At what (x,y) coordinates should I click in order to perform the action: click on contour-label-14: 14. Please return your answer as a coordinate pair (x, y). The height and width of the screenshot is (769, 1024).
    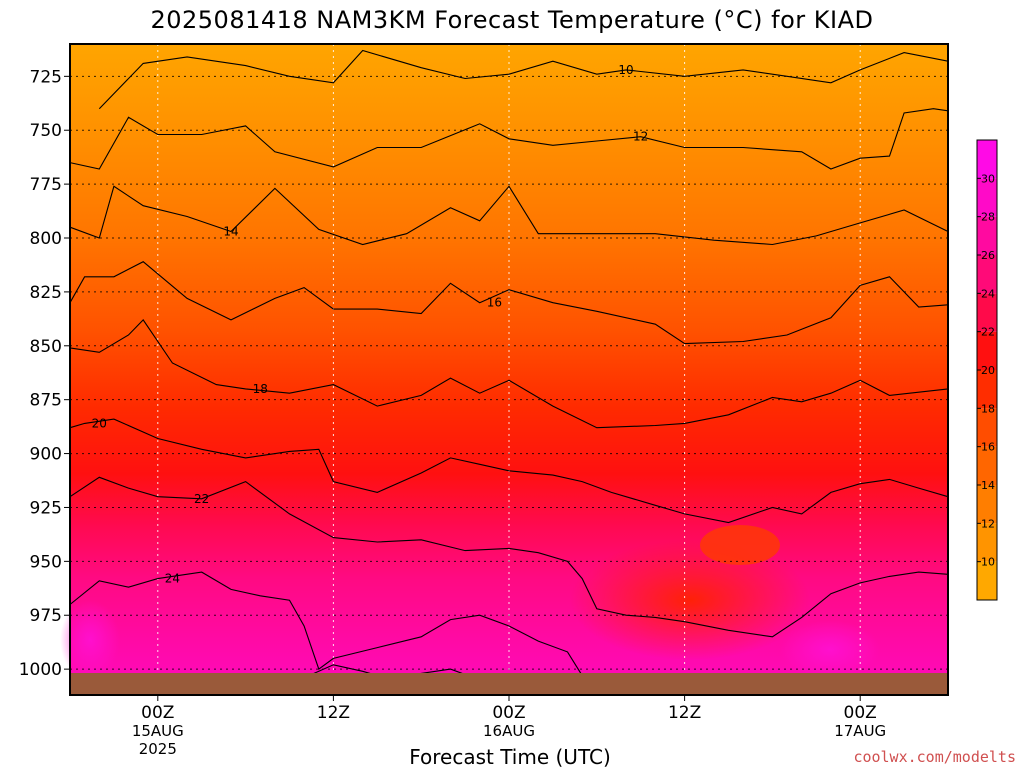
    Looking at the image, I should click on (230, 232).